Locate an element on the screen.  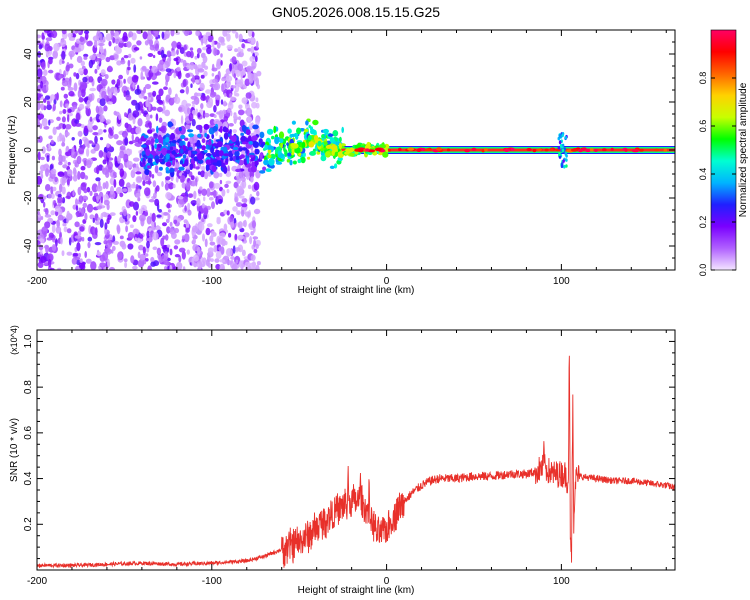
y-tick-label: 1.0 is located at coordinates (28, 341).